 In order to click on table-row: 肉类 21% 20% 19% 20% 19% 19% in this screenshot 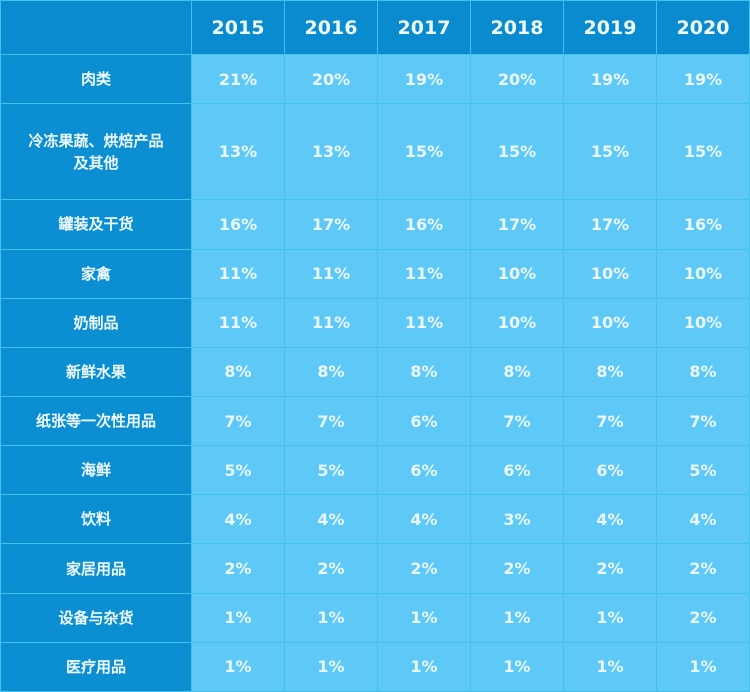, I will do `click(375, 79)`.